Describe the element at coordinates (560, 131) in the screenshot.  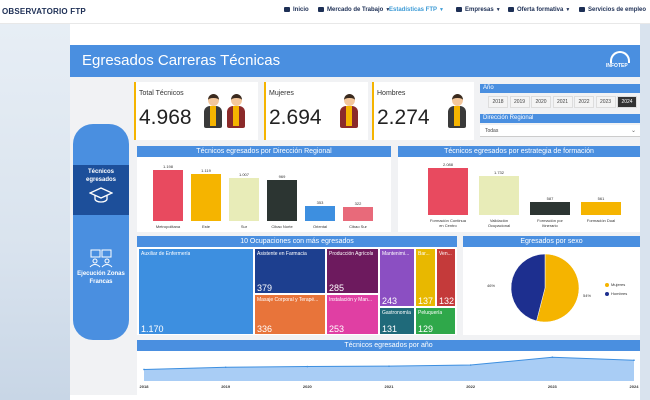
I see `region-dropdown: Todas ⌄` at that location.